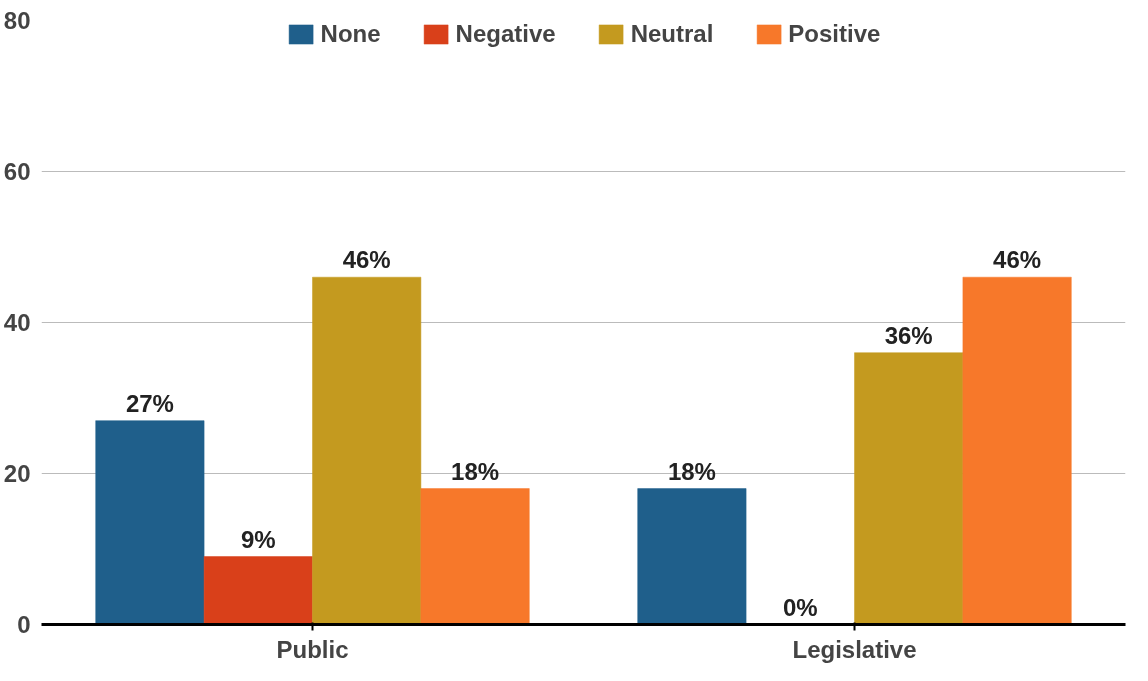 This screenshot has height=681, width=1148. Describe the element at coordinates (24, 624) in the screenshot. I see `y-tick-label: 0` at that location.